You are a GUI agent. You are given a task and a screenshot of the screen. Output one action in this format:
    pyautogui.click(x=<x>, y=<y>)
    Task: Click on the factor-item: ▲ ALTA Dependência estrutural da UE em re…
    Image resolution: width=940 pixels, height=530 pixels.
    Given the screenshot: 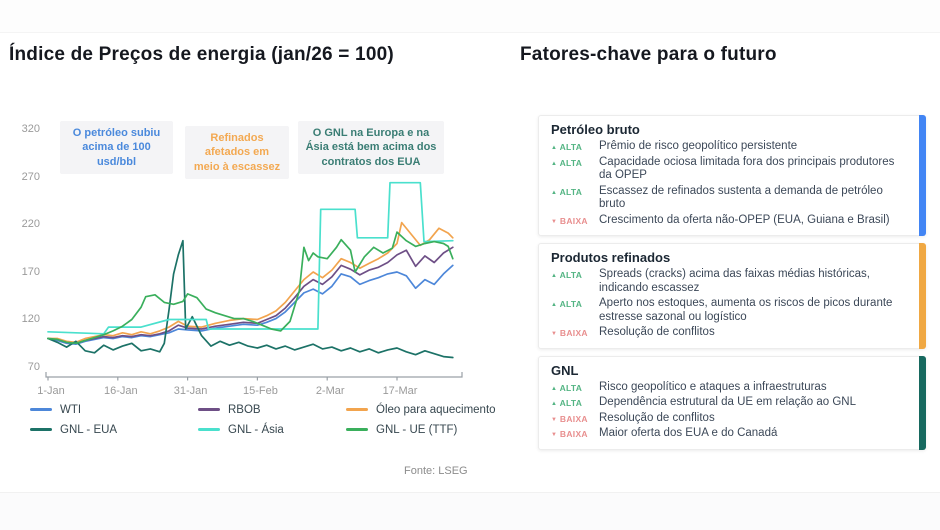 What is the action you would take?
    pyautogui.click(x=729, y=403)
    